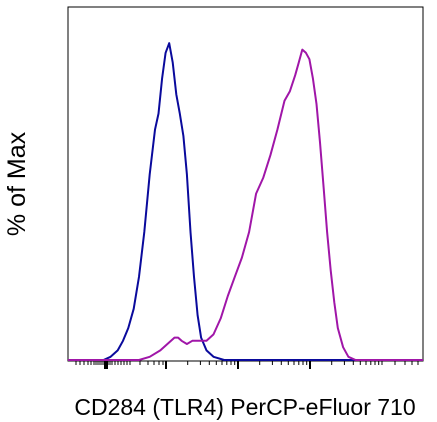 The height and width of the screenshot is (422, 437). What do you see at coordinates (17, 183) in the screenshot?
I see `y-axis-label: % of Max` at bounding box center [17, 183].